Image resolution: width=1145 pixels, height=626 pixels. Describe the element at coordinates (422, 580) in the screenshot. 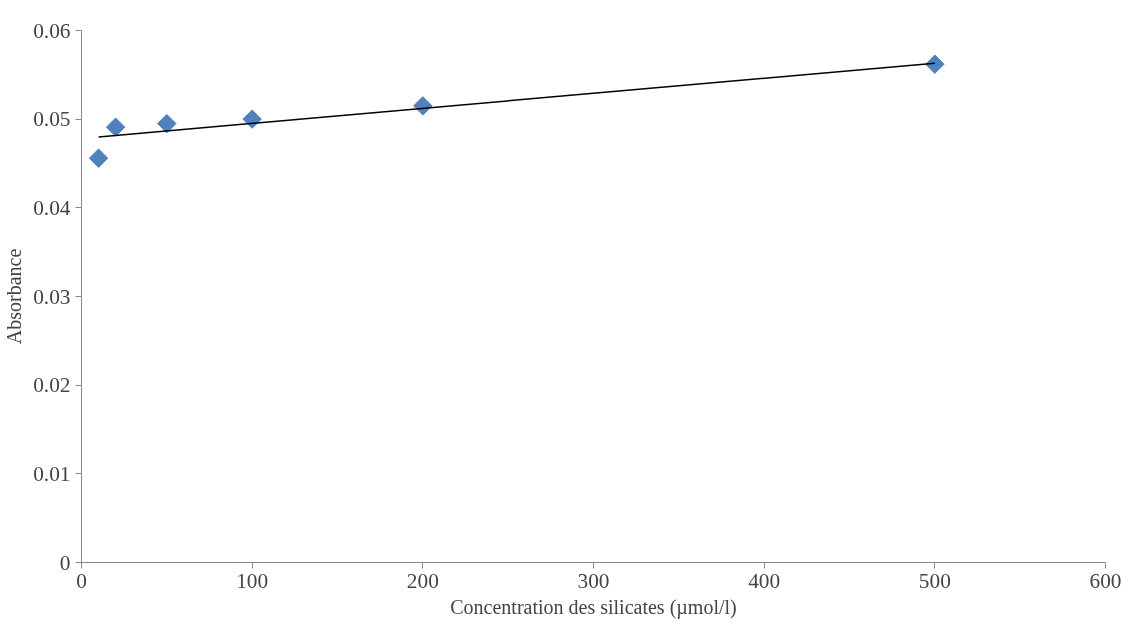

I see `x-tick-label: 200` at that location.